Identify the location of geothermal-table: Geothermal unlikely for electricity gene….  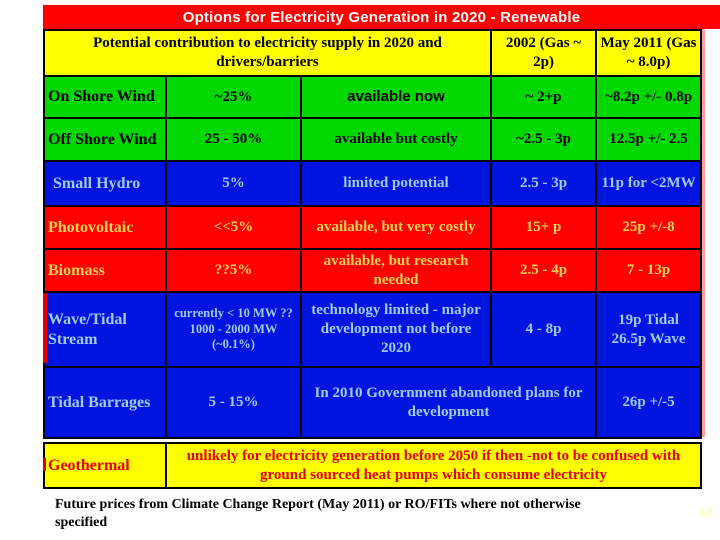
(372, 465).